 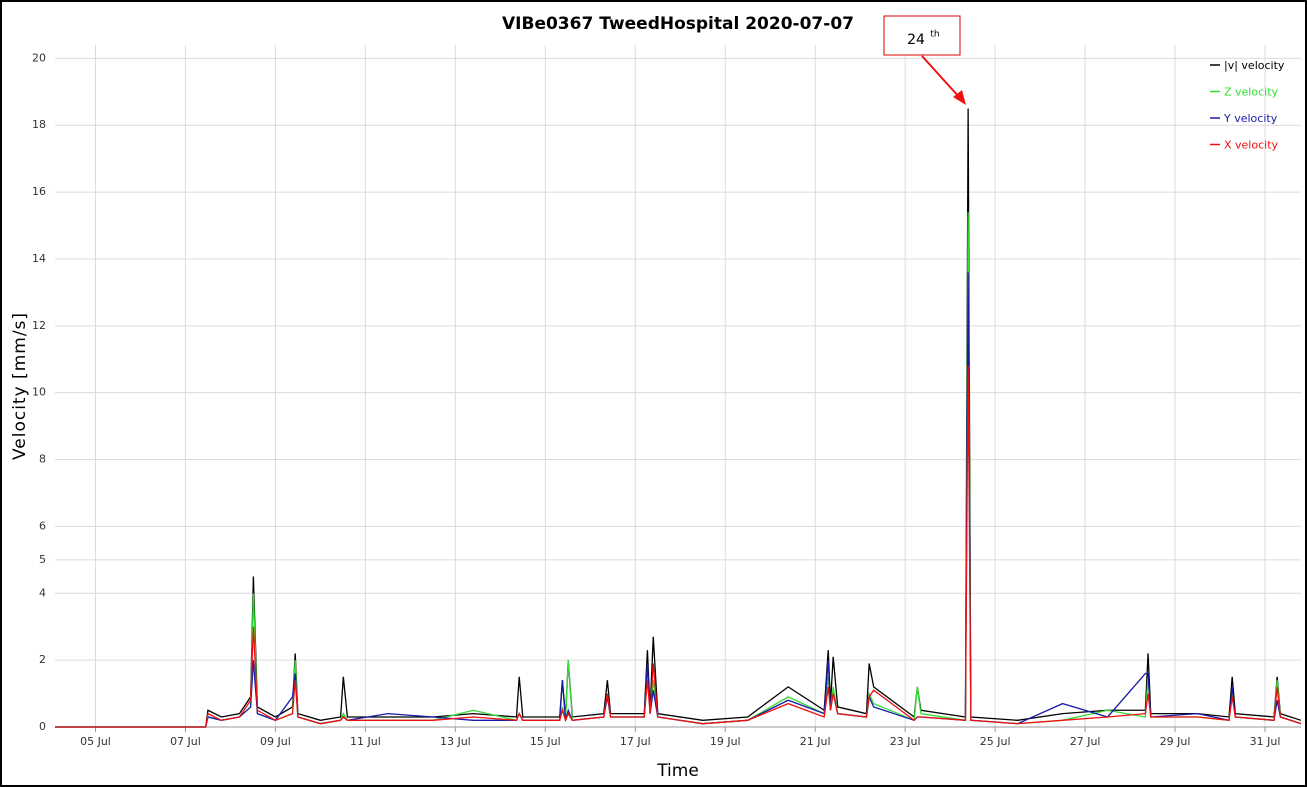 What do you see at coordinates (1250, 118) in the screenshot?
I see `legend-label: Y velocity` at bounding box center [1250, 118].